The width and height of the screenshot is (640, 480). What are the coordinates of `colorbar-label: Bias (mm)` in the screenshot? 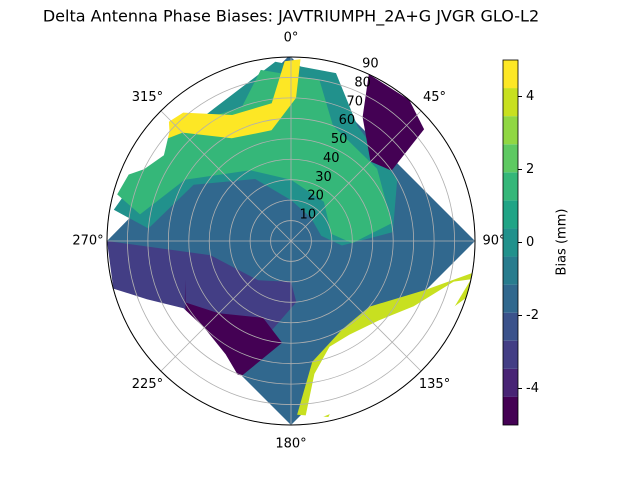 It's located at (562, 242).